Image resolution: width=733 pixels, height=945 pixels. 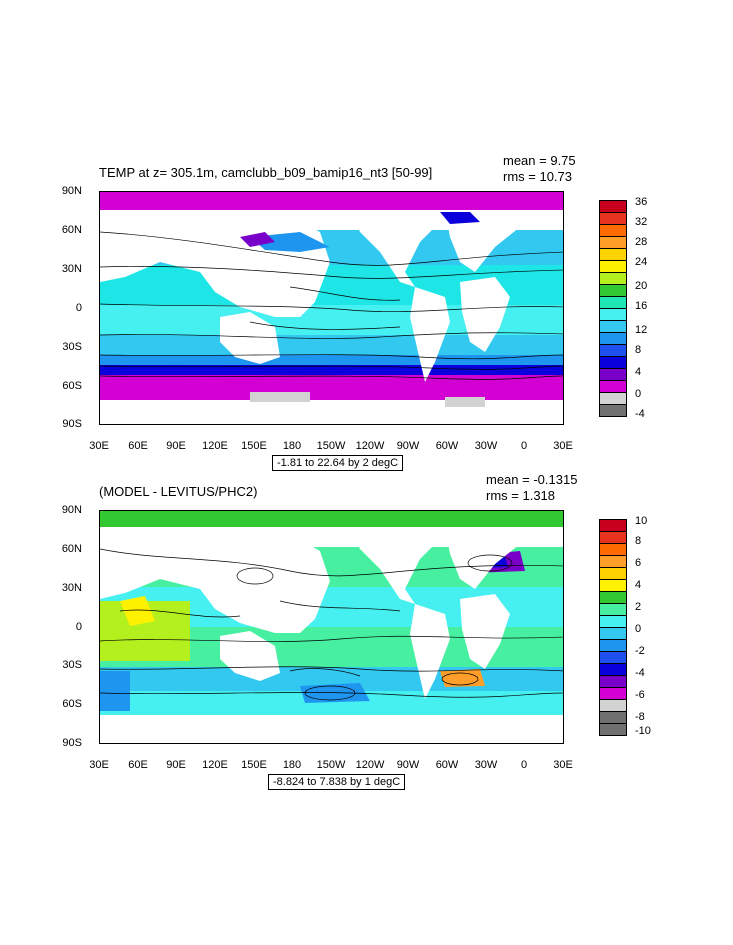 I want to click on panel2-lon-label: 0, so click(x=524, y=765).